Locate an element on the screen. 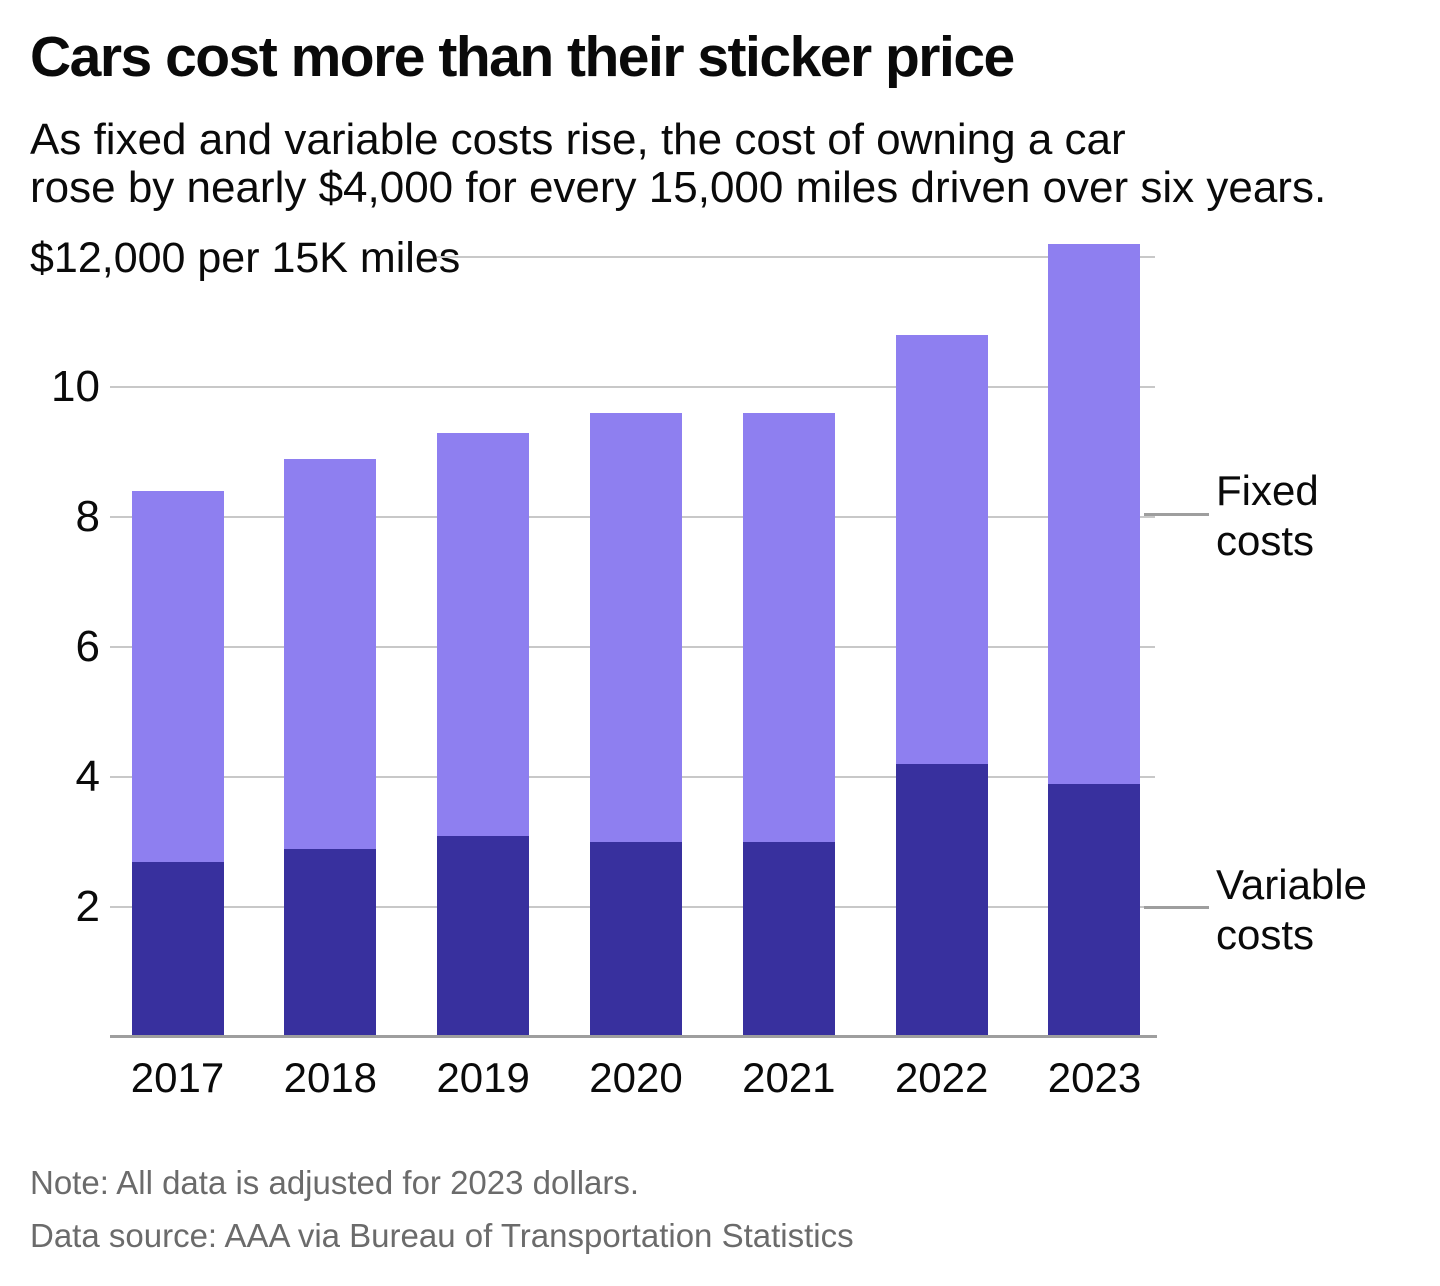 This screenshot has width=1440, height=1286. x-label-2023: 2023 is located at coordinates (1094, 1077).